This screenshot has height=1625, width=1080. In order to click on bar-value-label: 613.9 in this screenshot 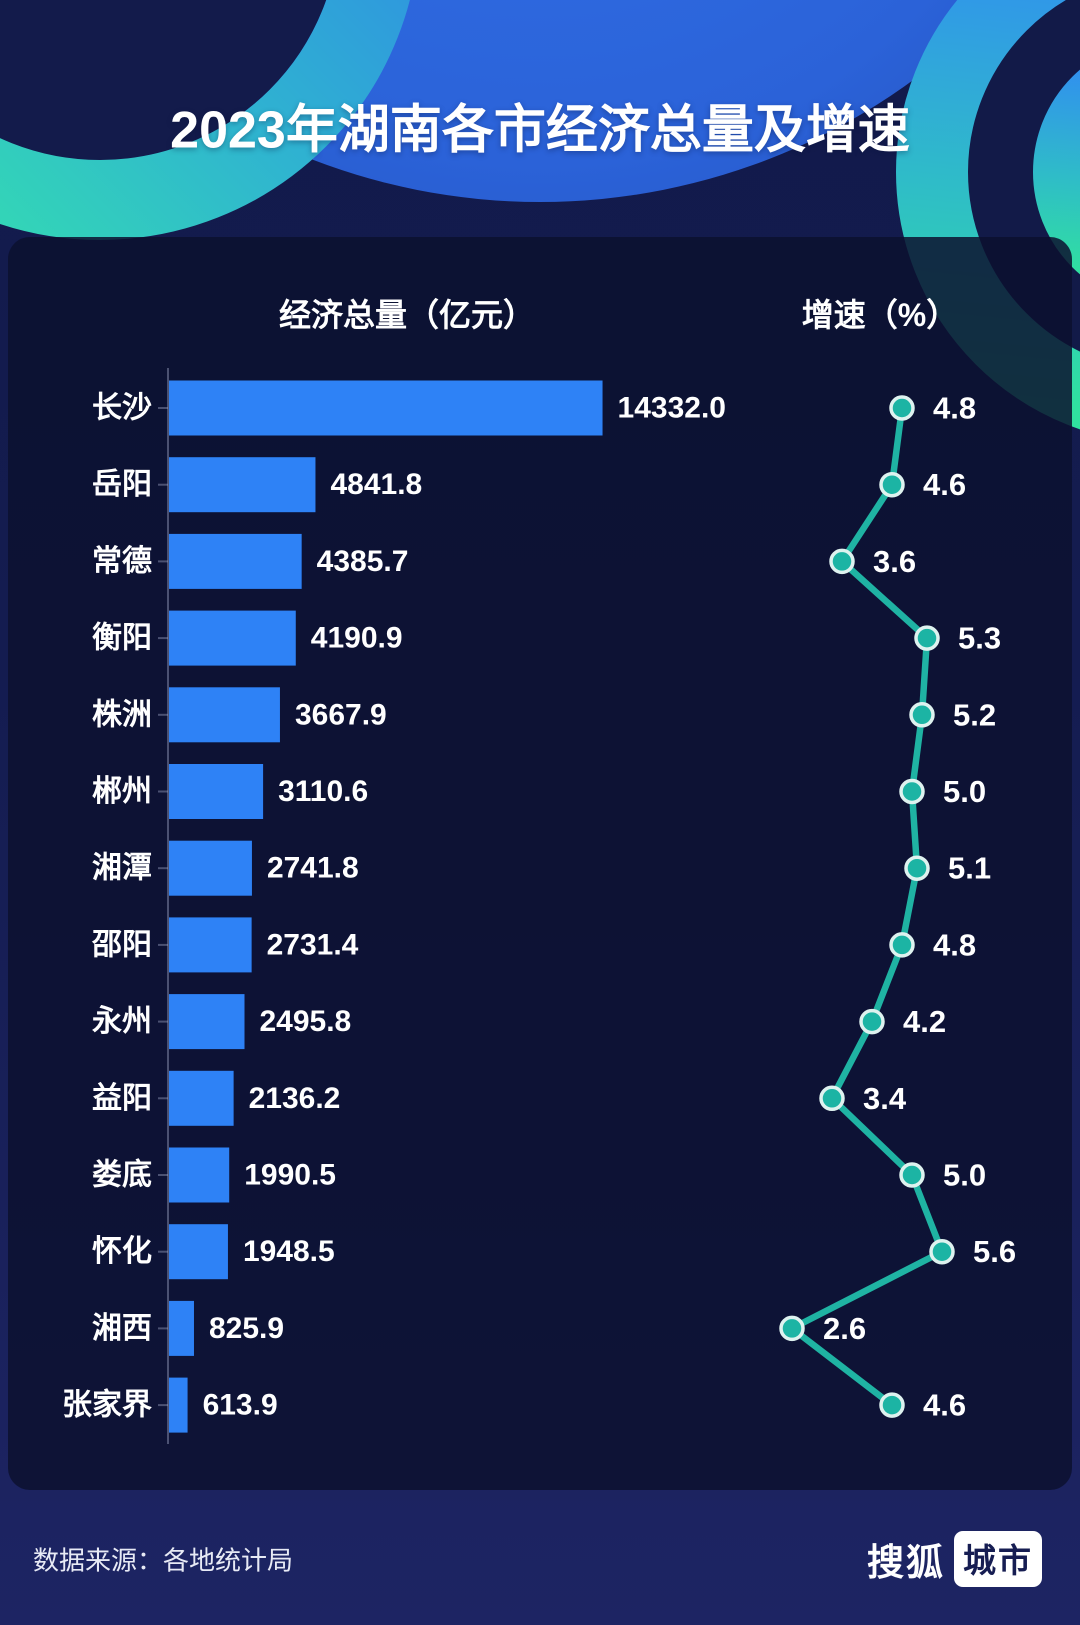, I will do `click(240, 1405)`.